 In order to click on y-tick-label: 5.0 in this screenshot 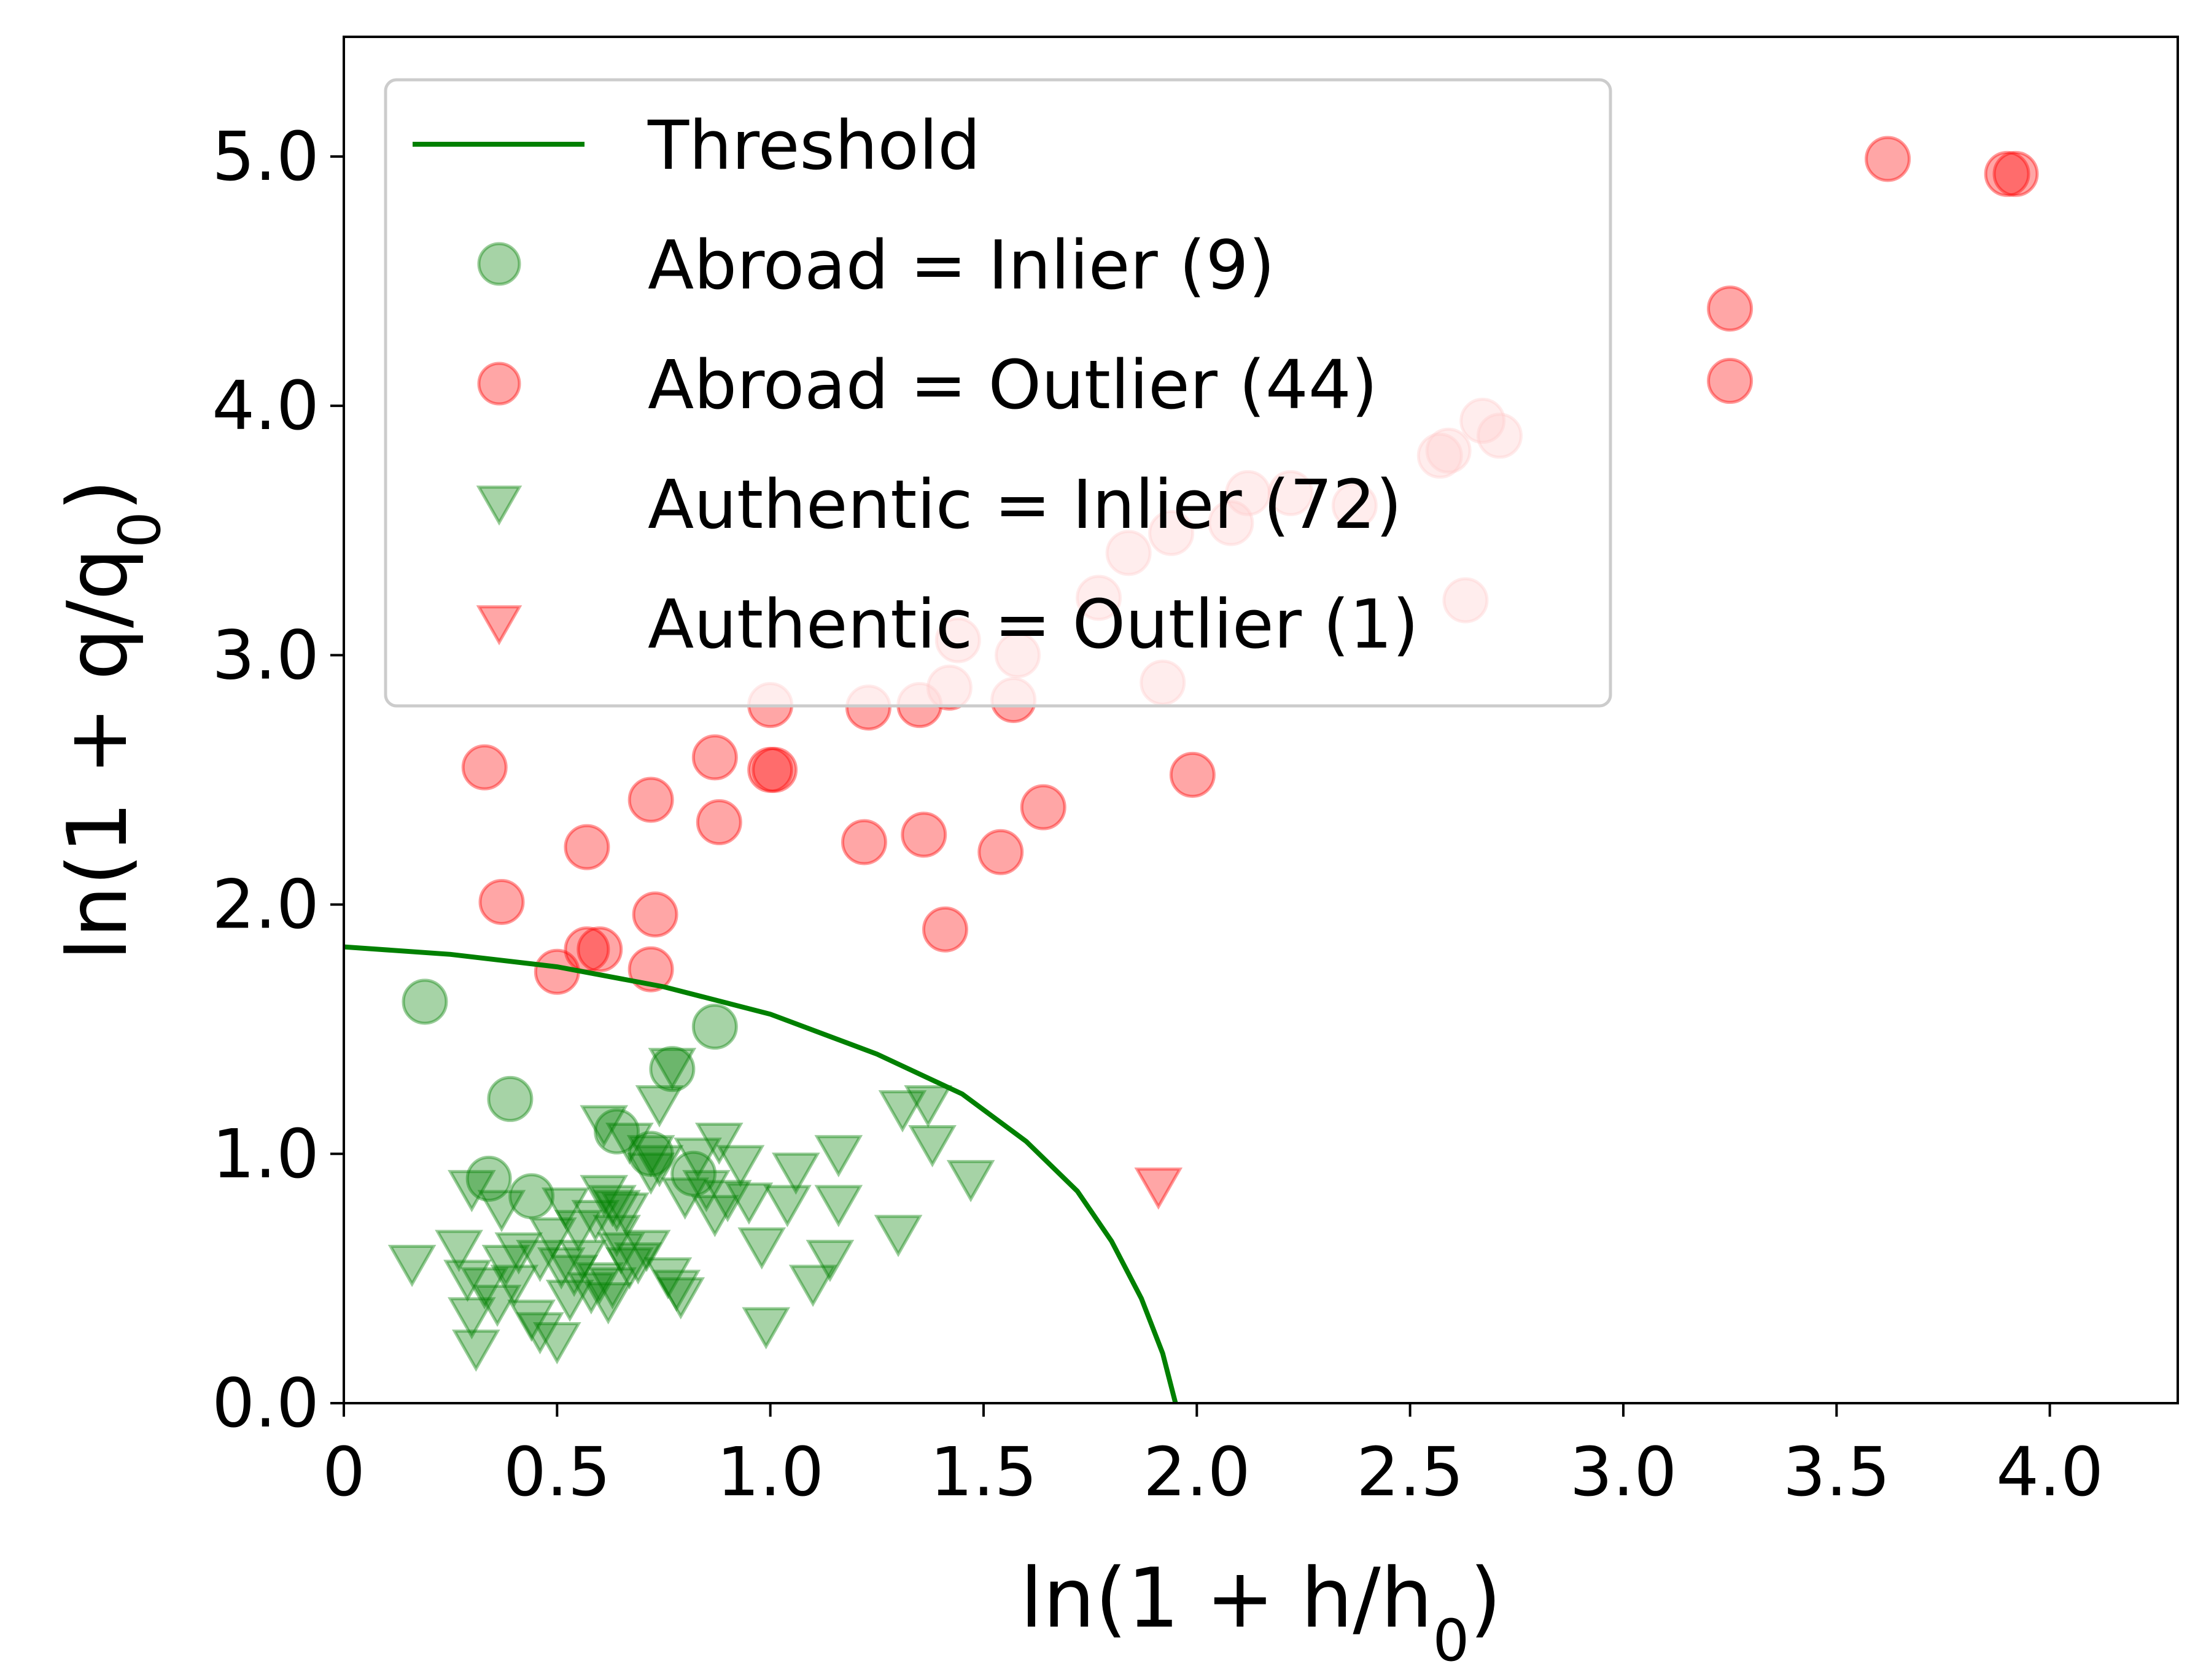, I will do `click(265, 156)`.